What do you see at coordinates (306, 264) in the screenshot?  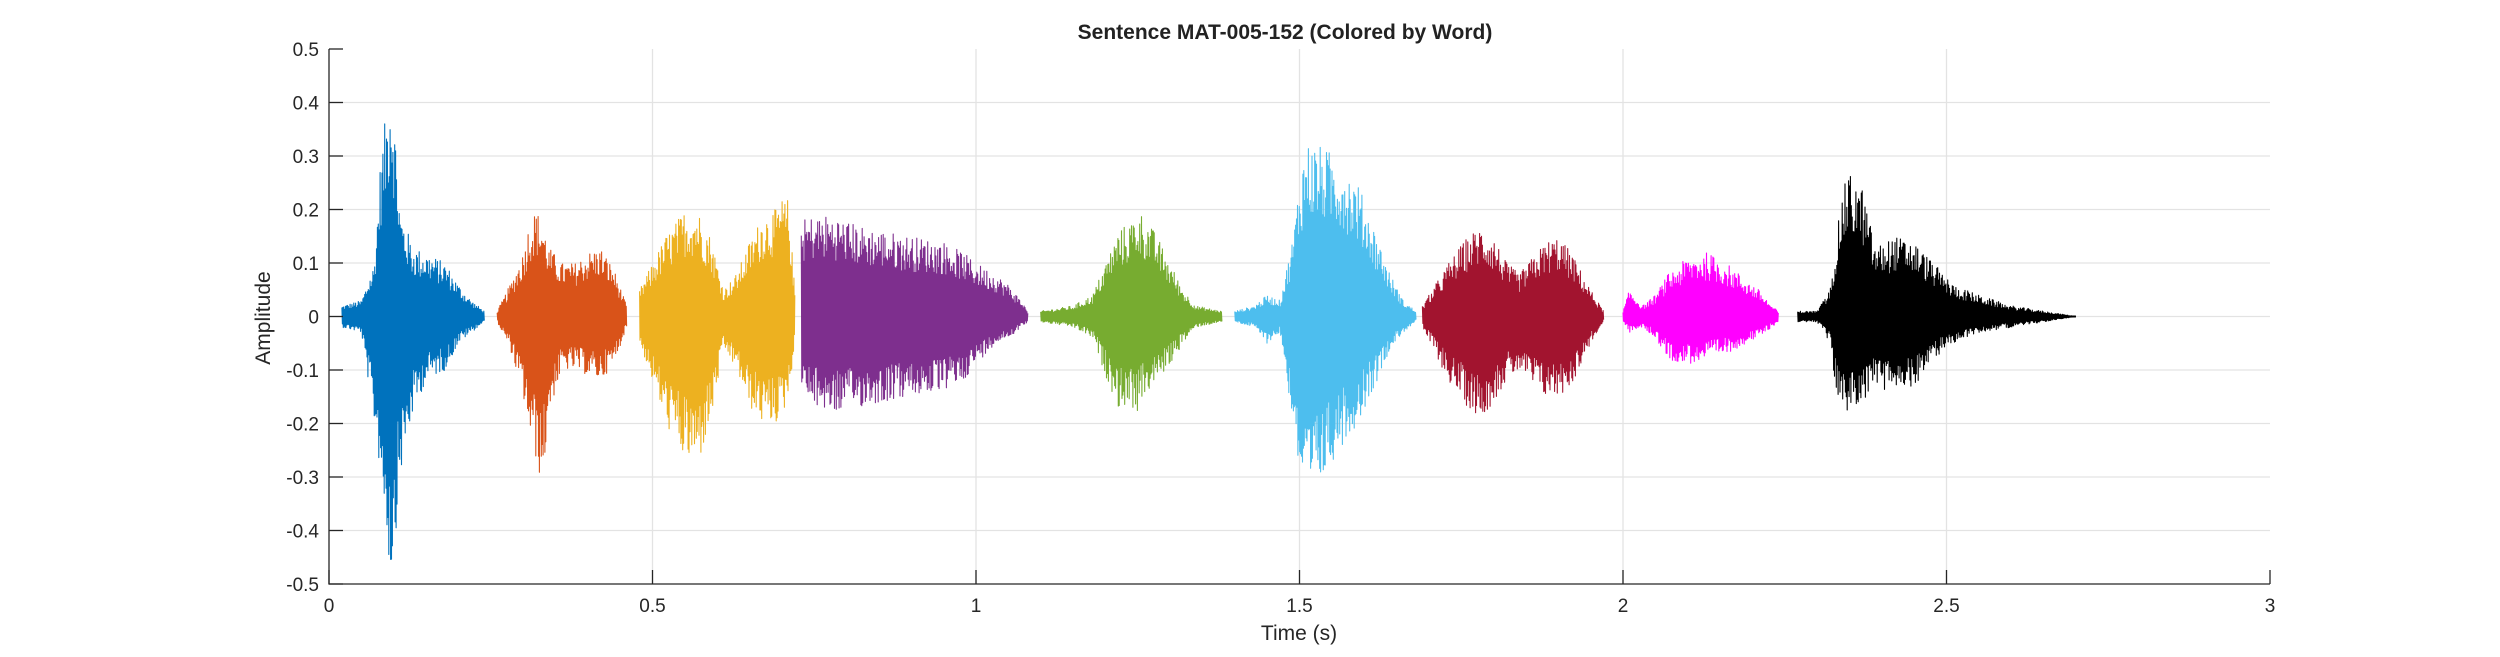 I see `y-tick-label: 0.1` at bounding box center [306, 264].